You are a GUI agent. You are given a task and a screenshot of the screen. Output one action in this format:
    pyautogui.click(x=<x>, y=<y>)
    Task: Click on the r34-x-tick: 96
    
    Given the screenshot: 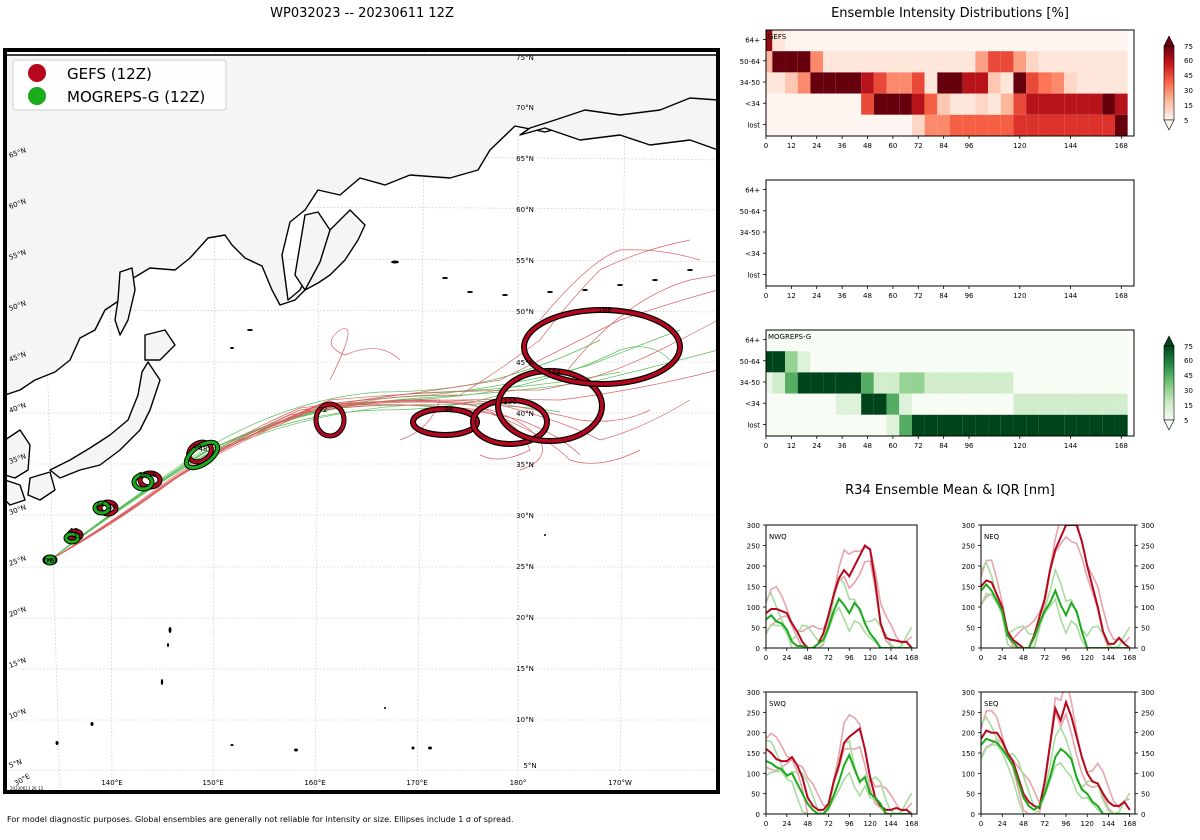 What is the action you would take?
    pyautogui.click(x=1066, y=658)
    